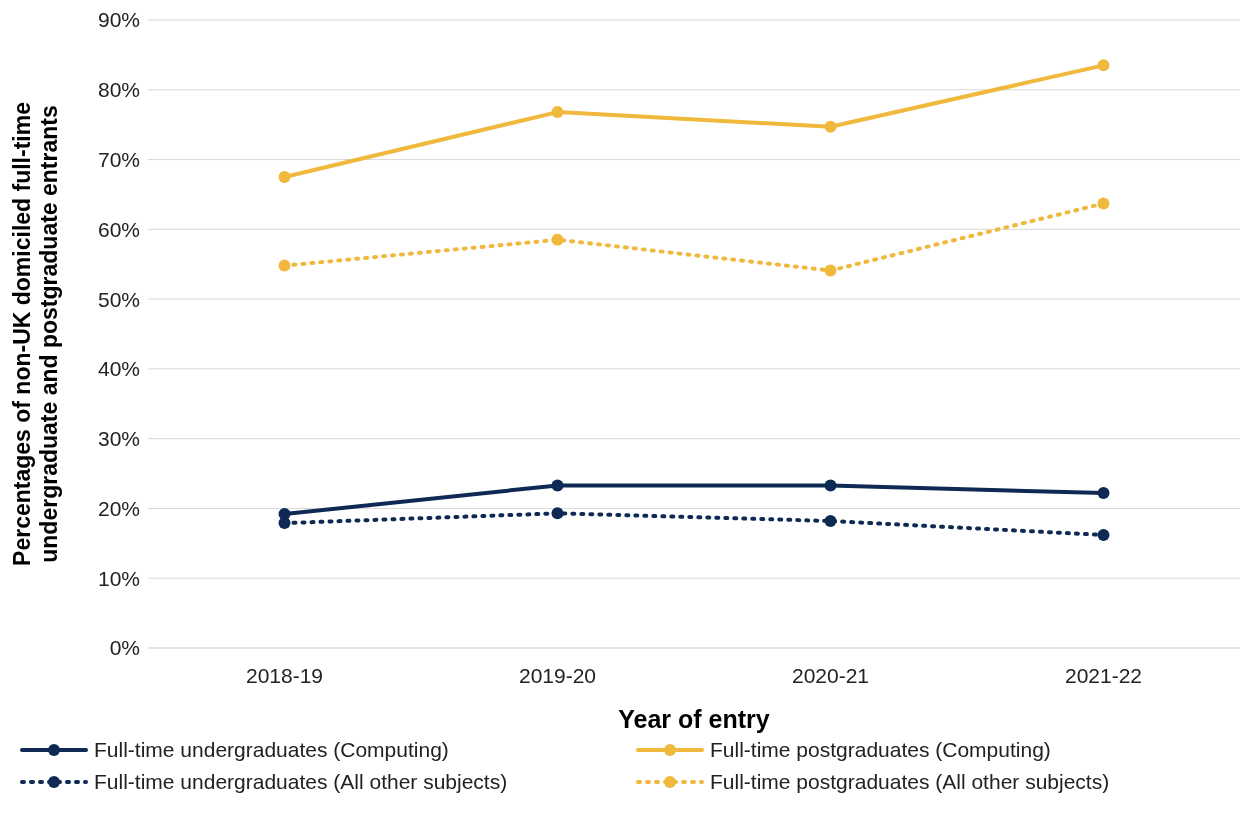 The width and height of the screenshot is (1258, 827). What do you see at coordinates (1103, 675) in the screenshot?
I see `x-tick-label: 2021-22` at bounding box center [1103, 675].